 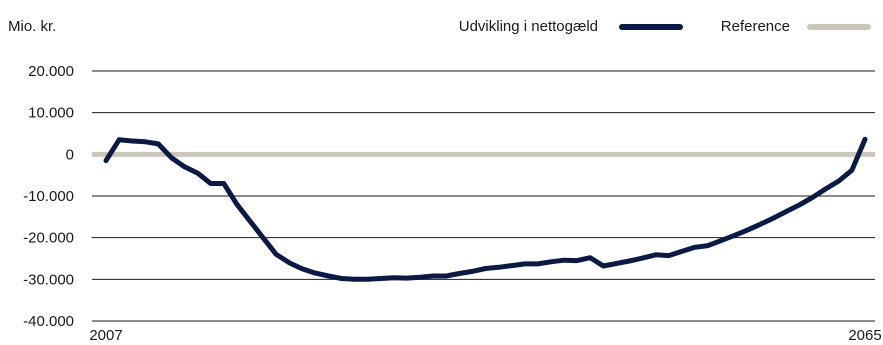 I want to click on y-tick-label: 10.000, so click(x=51, y=113).